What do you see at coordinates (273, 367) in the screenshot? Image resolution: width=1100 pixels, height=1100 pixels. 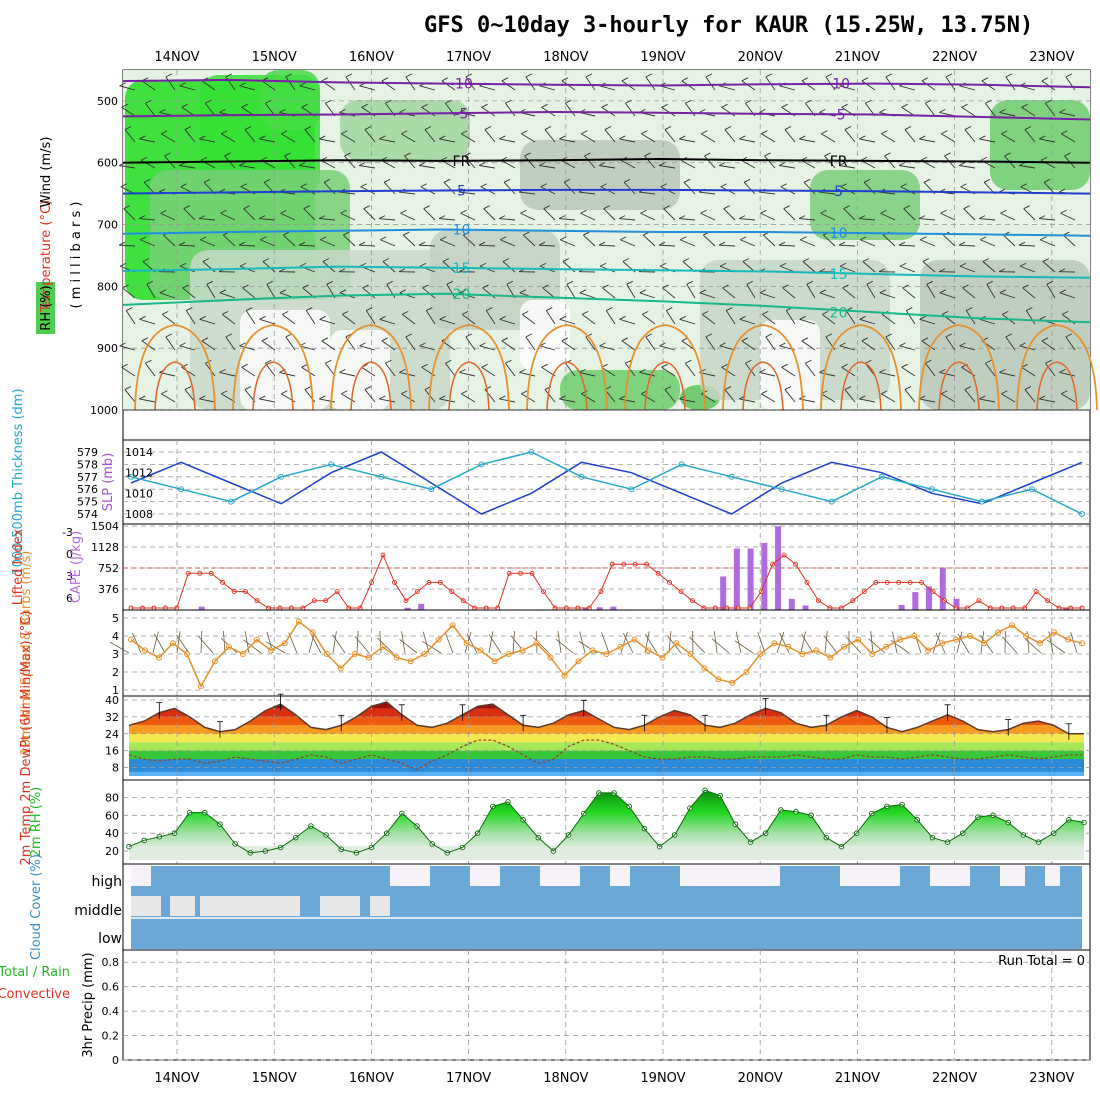 I see `warm-contour` at bounding box center [273, 367].